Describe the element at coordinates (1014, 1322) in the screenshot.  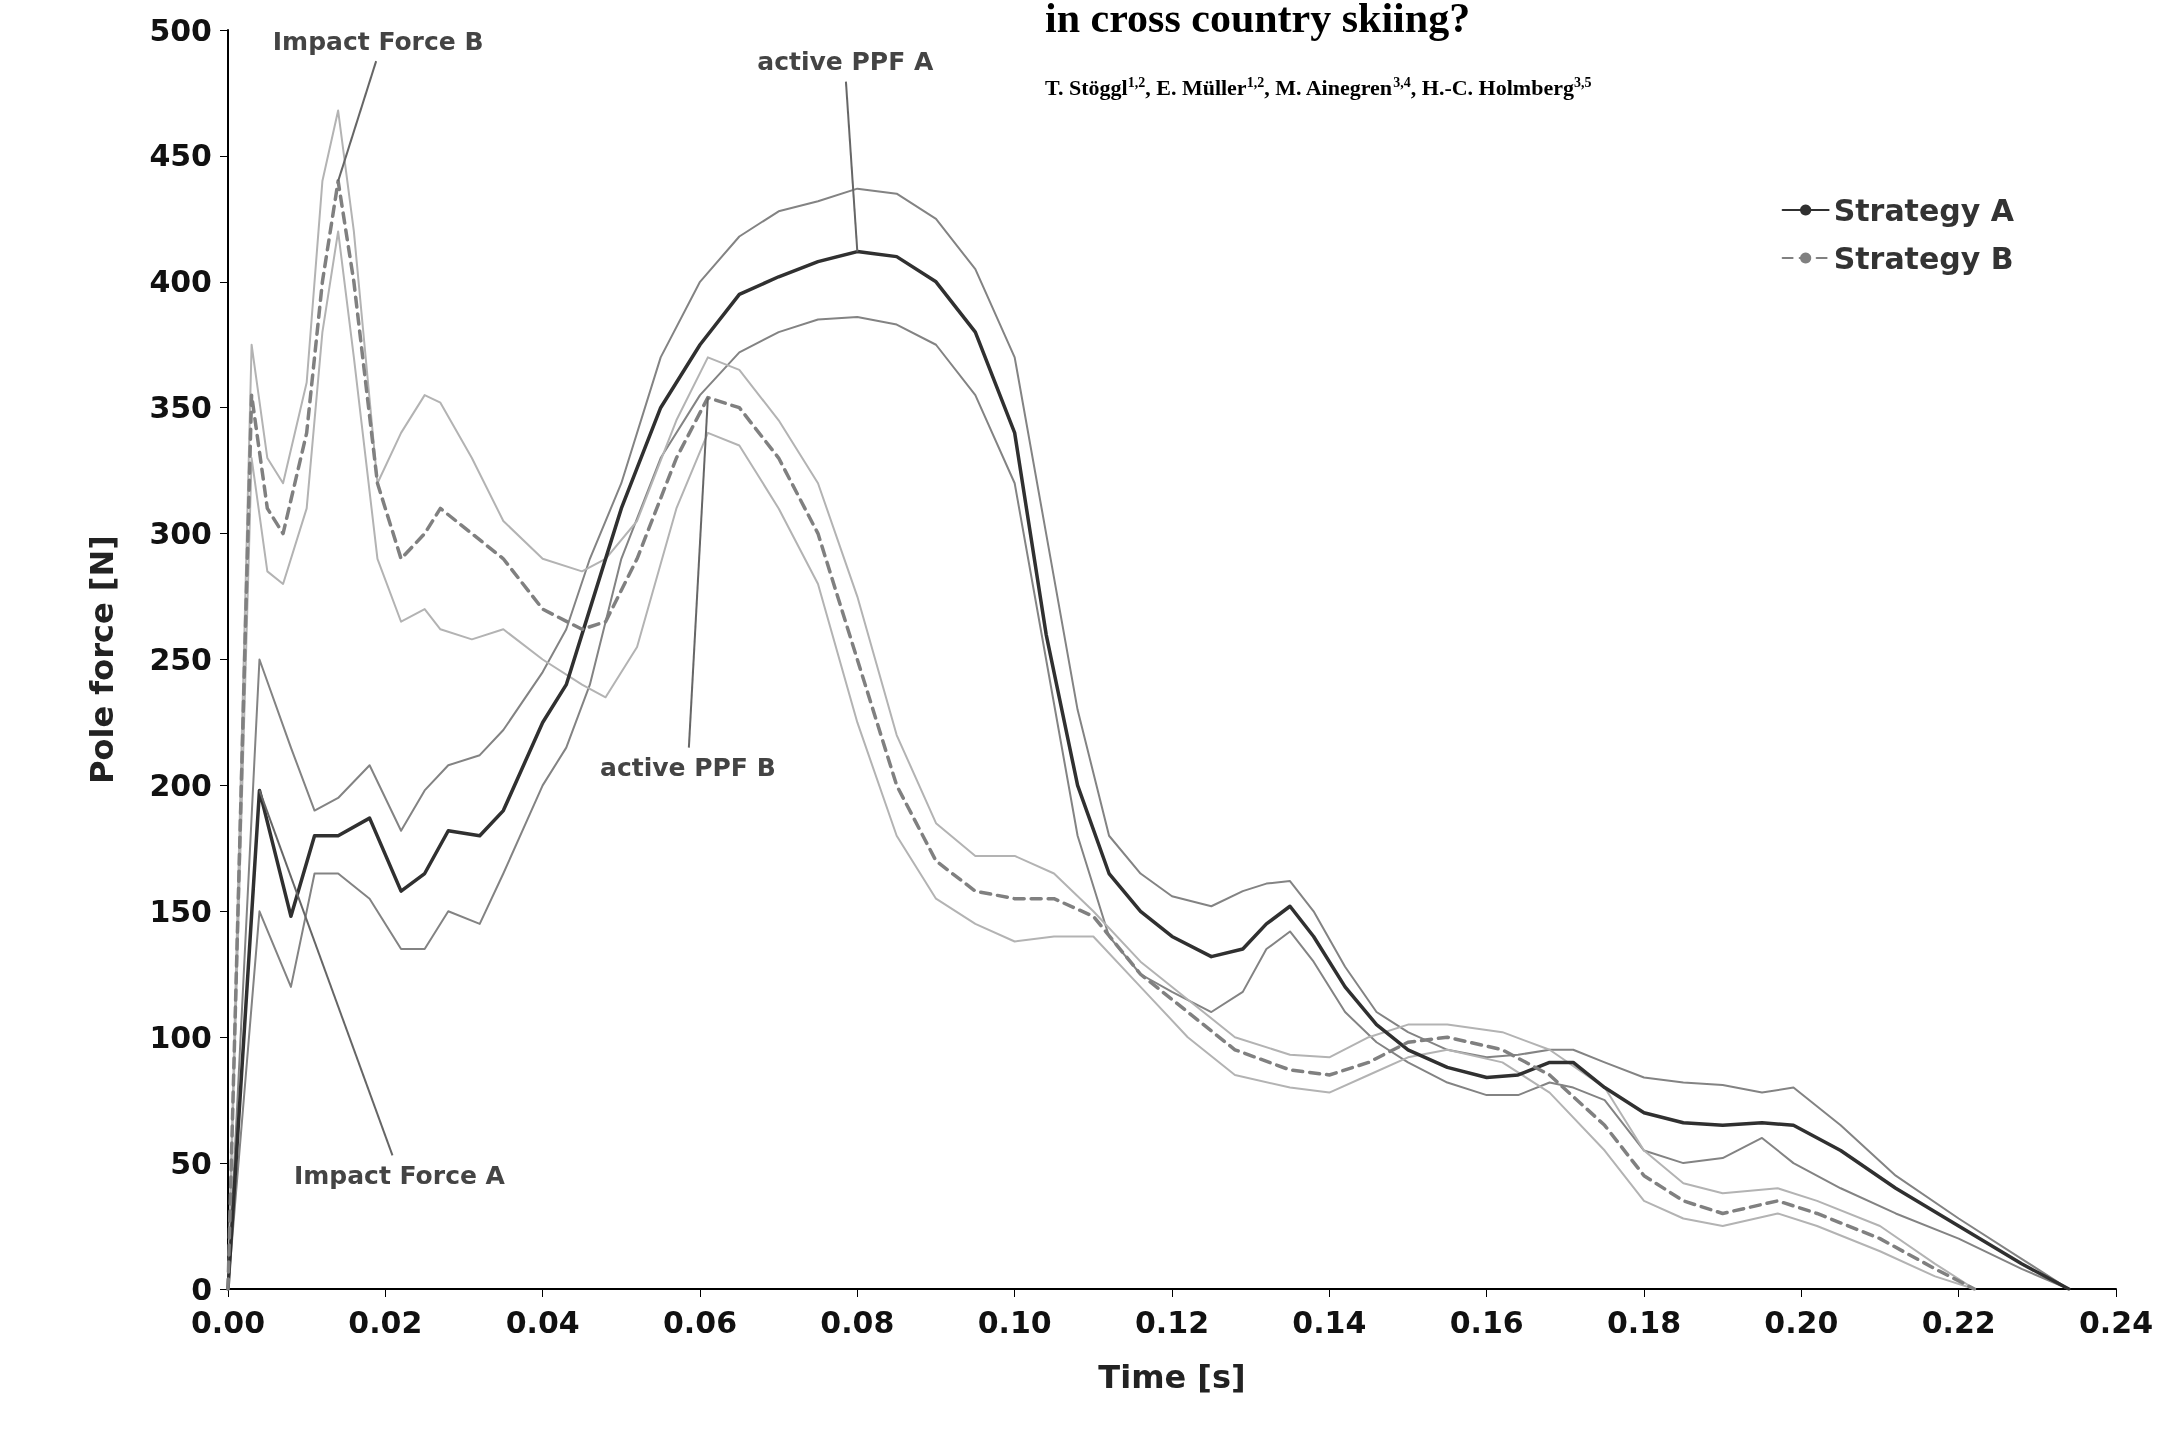
I see `x-tick-label: 0.10` at that location.